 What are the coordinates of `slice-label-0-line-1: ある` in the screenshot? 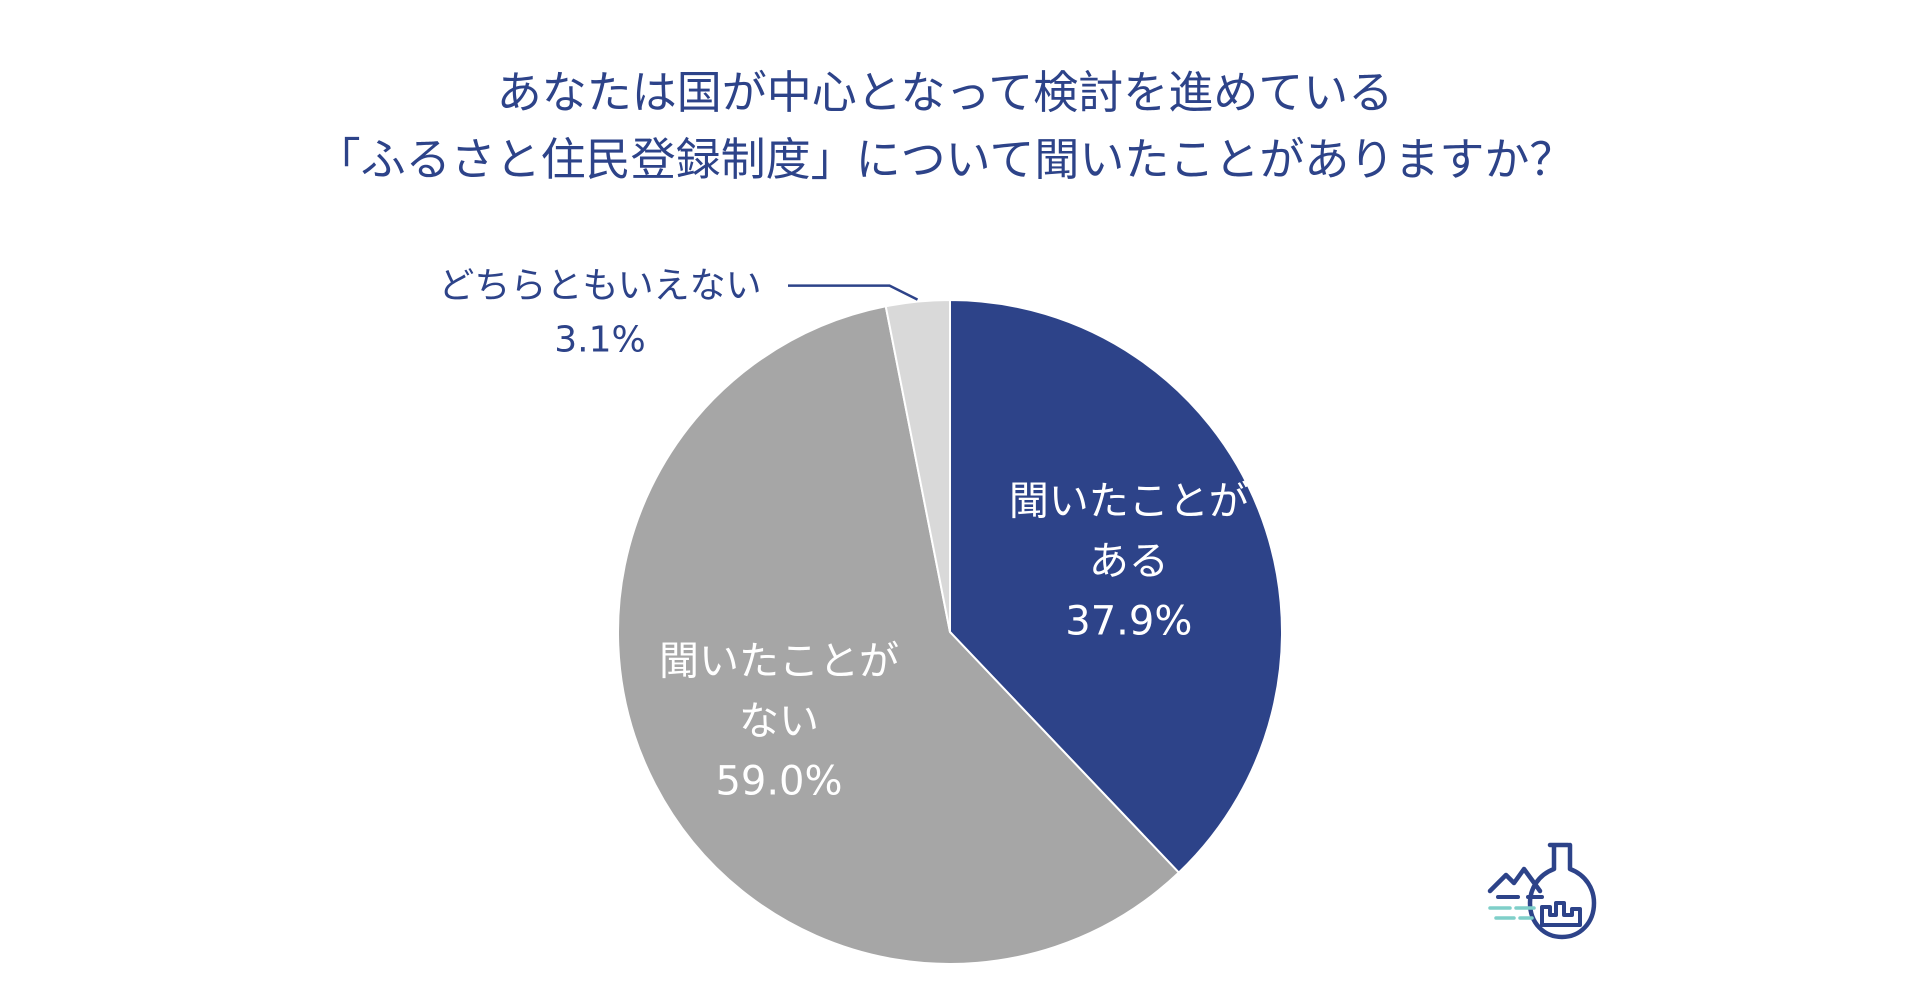 It's located at (1129, 562).